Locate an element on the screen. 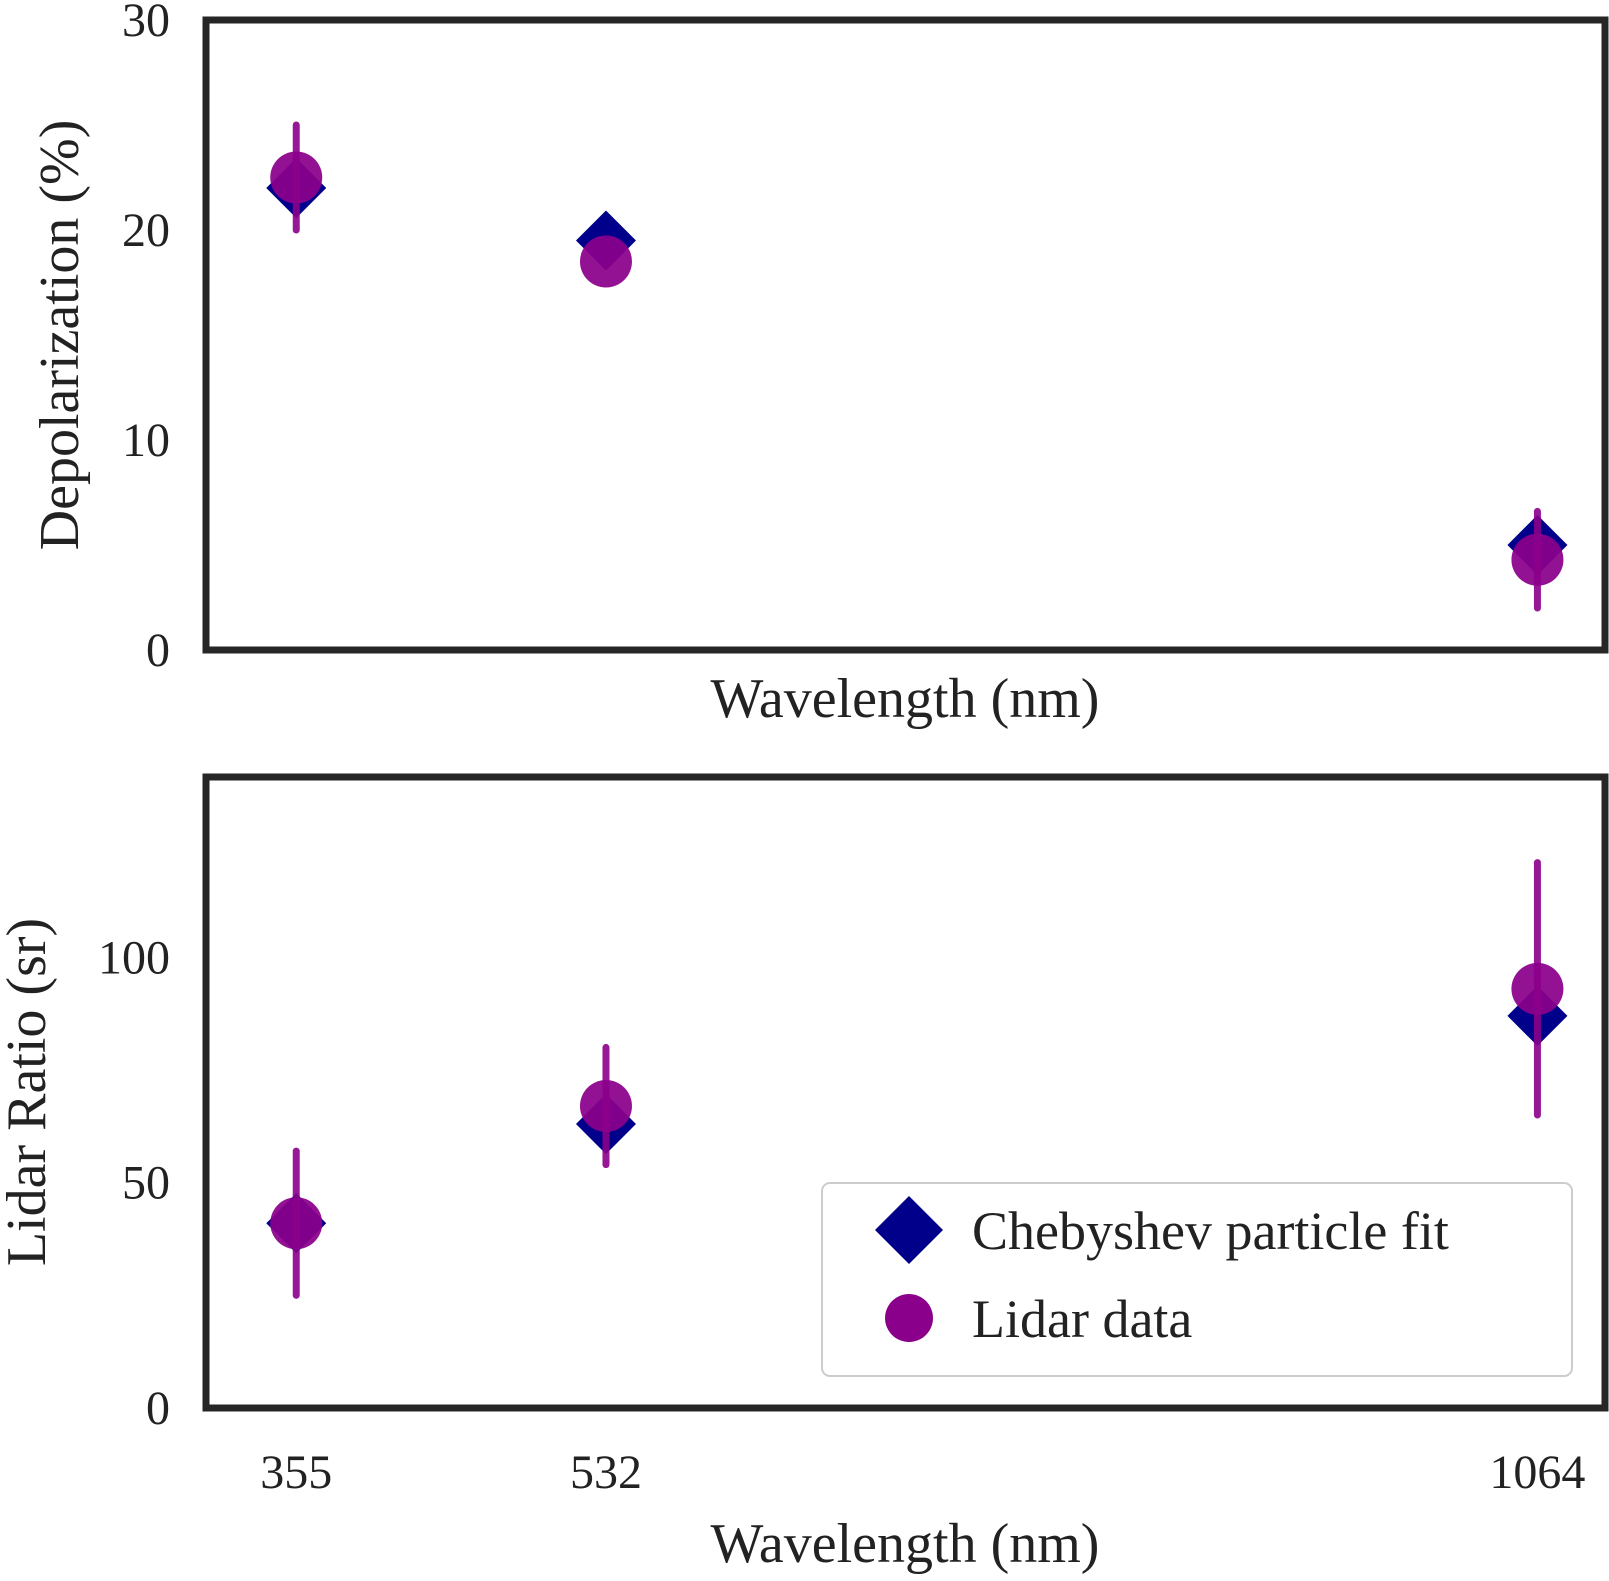  depolarization-ylabel: Depolarization (%) is located at coordinates (60, 335).